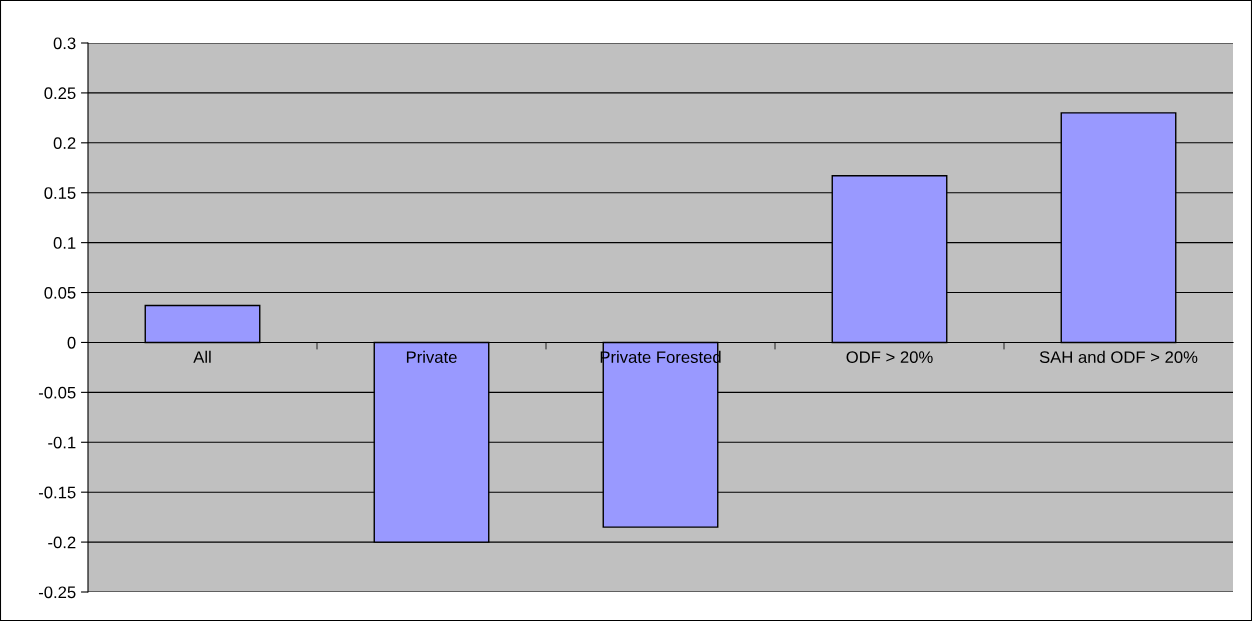  What do you see at coordinates (60, 93) in the screenshot?
I see `y-tick-label: 0.25` at bounding box center [60, 93].